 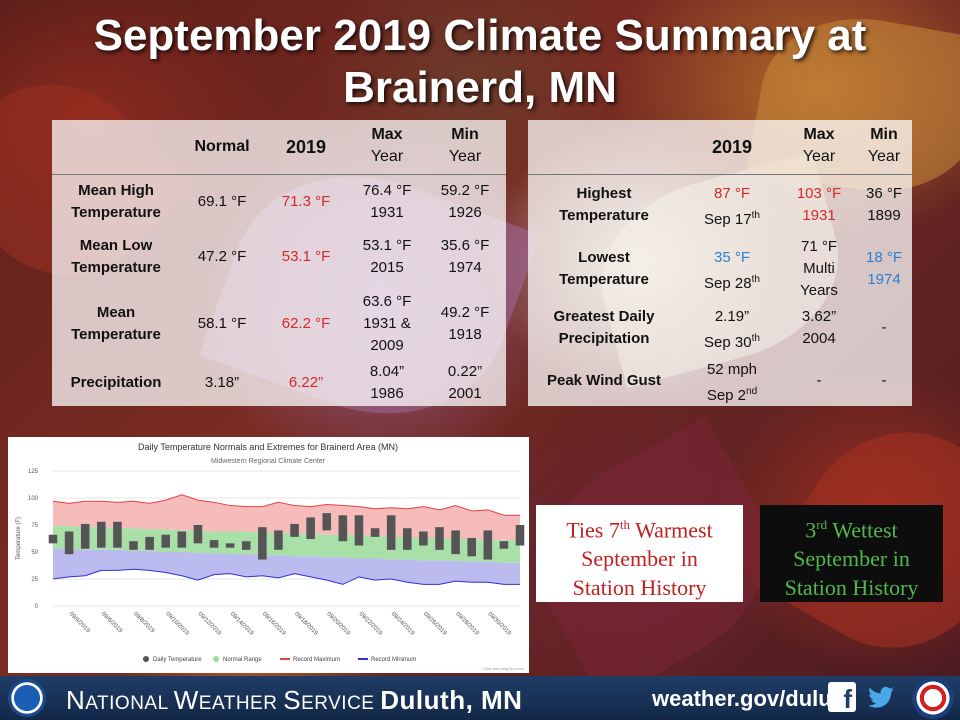 What do you see at coordinates (387, 267) in the screenshot?
I see `max-value-line-2: 2015` at bounding box center [387, 267].